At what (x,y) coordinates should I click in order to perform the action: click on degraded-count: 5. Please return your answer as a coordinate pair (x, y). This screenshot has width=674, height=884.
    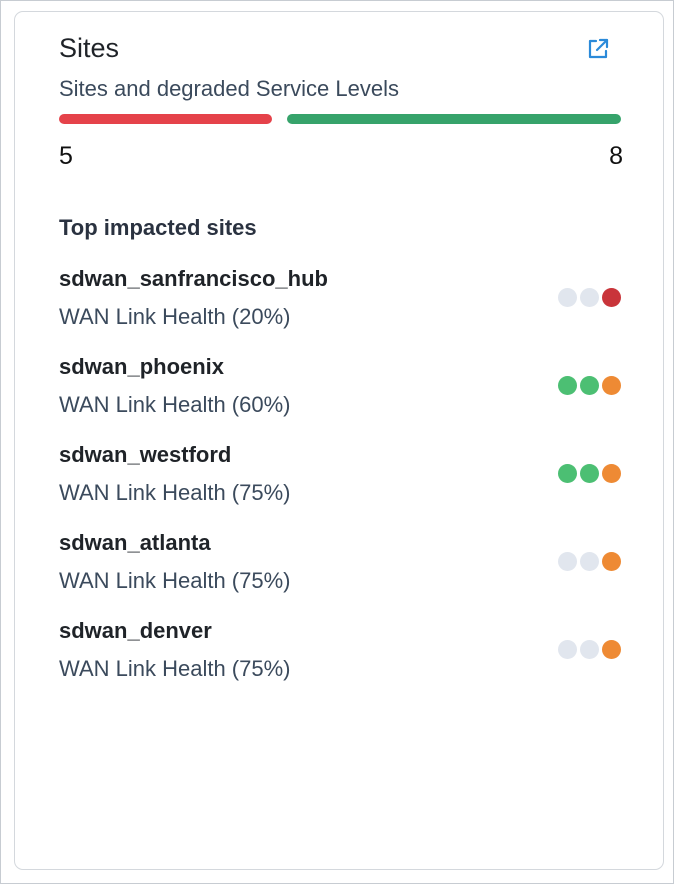
    Looking at the image, I should click on (66, 156).